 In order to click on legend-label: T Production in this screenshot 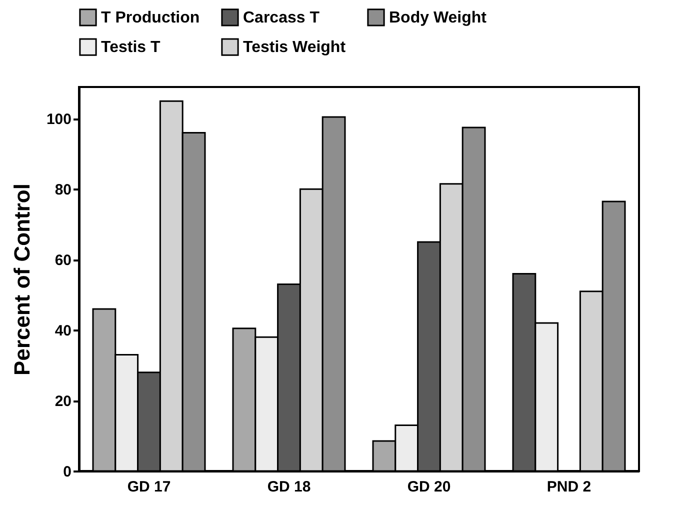, I will do `click(150, 17)`.